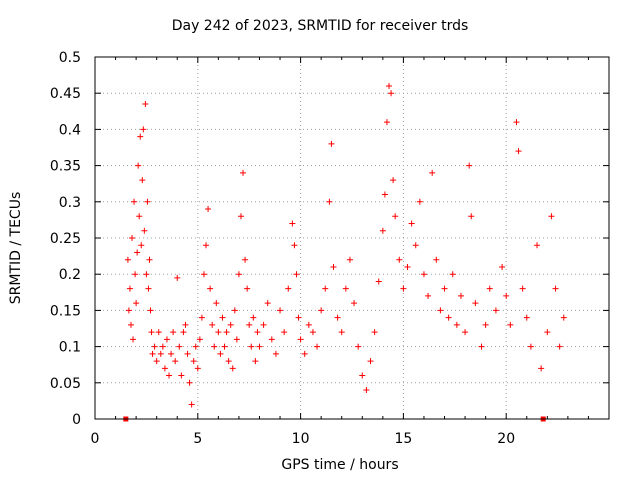  I want to click on y-tick-label: 0.45, so click(65, 94).